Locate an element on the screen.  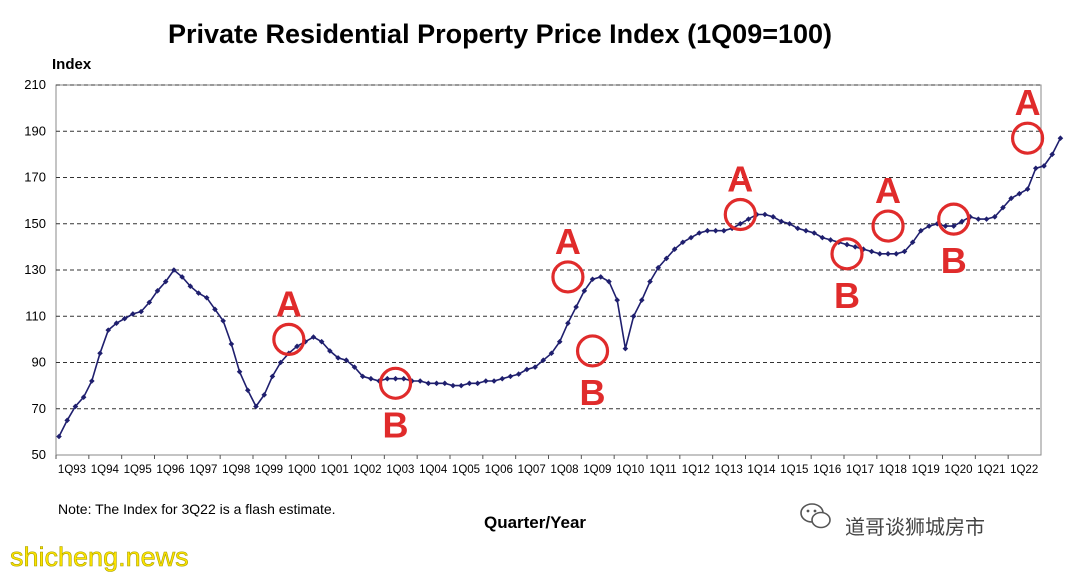
x-tick-label: 1Q01 is located at coordinates (335, 470).